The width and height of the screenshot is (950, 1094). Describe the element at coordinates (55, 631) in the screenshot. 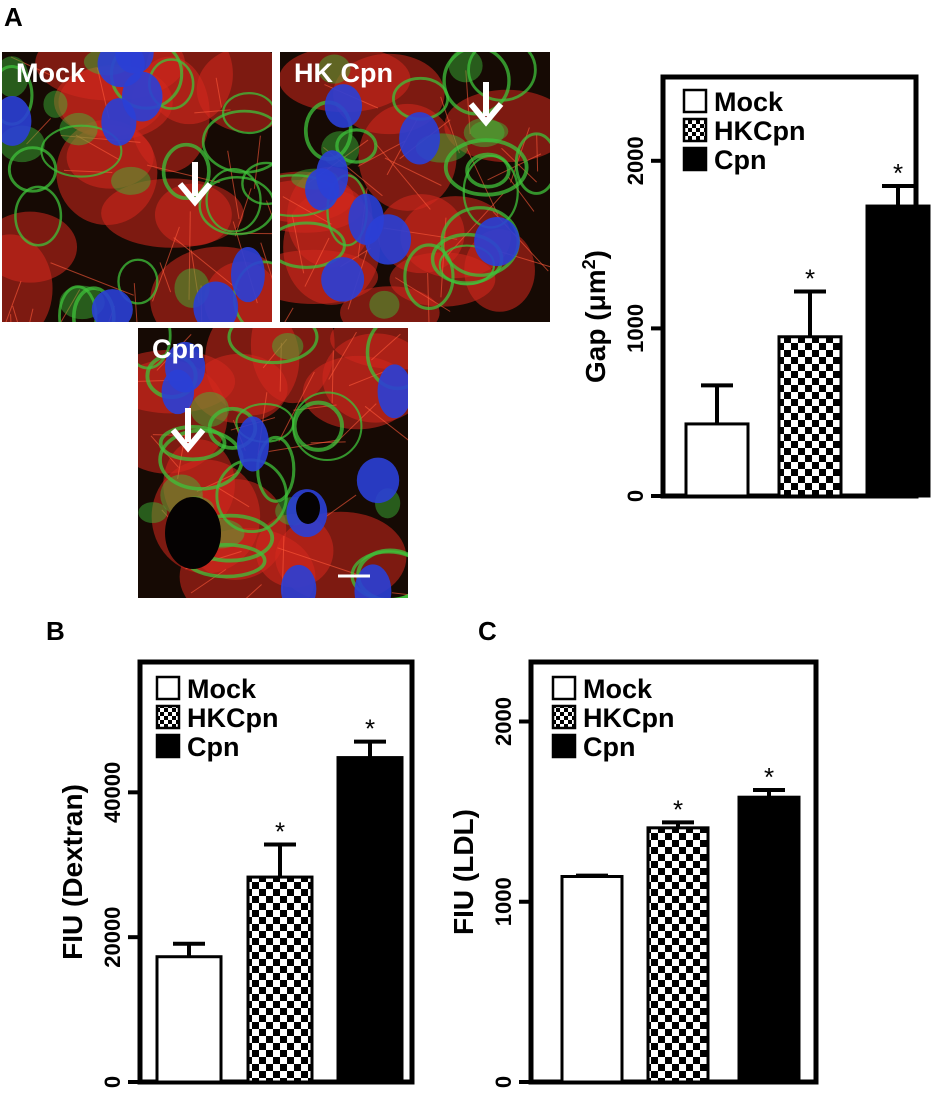

I see `panel-letter-b: B` at that location.